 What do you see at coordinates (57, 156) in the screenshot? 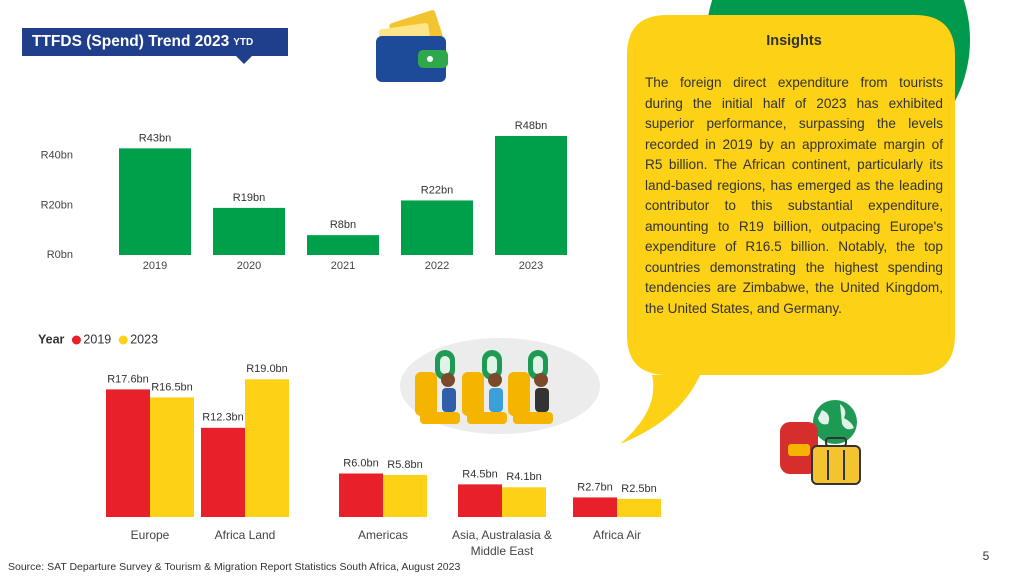
I see `y-tick-label: R40bn` at bounding box center [57, 156].